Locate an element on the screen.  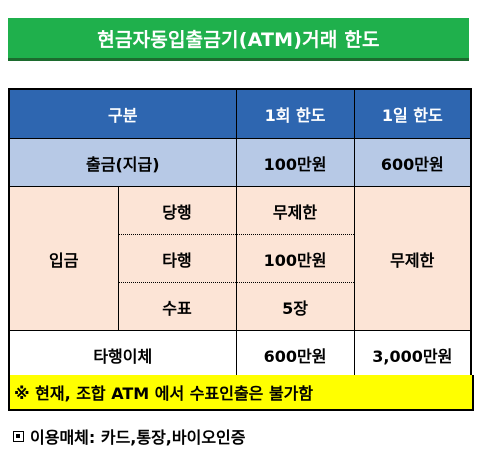
table-header-row: 구분 1회 한도 1일 한도 is located at coordinates (240, 114).